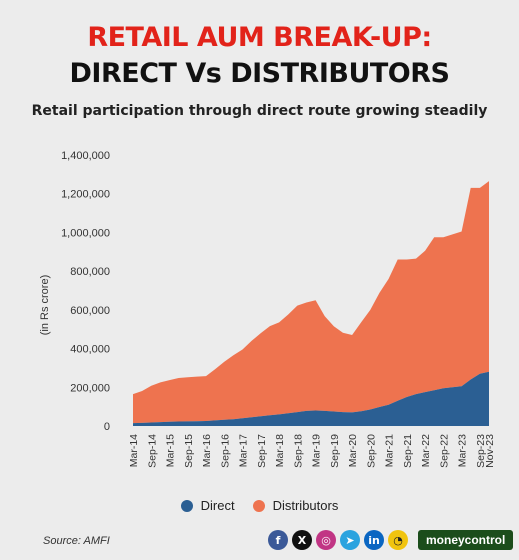  I want to click on linkedin-icon: in, so click(374, 540).